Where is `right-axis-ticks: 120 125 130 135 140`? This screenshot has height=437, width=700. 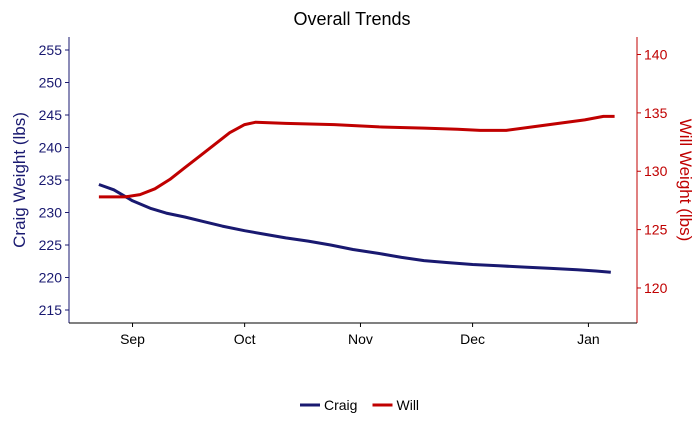 right-axis-ticks: 120 125 130 135 140 is located at coordinates (652, 171).